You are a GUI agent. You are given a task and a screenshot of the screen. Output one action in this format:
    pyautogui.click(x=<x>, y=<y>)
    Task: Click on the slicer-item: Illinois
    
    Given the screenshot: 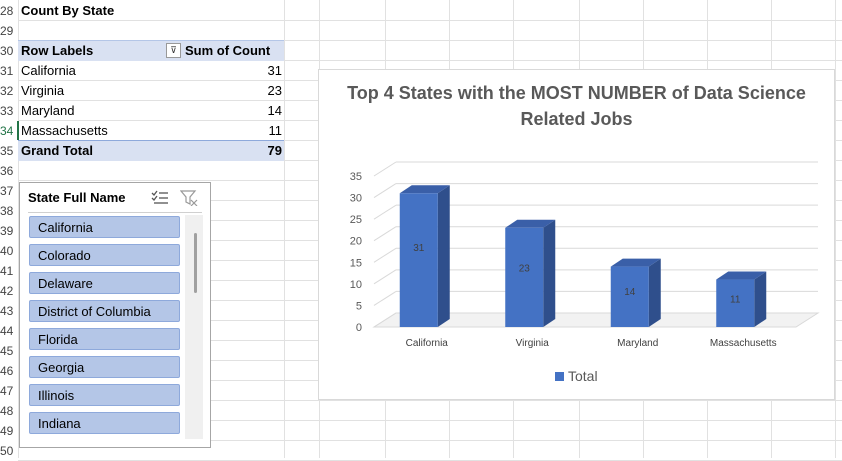 What is the action you would take?
    pyautogui.click(x=104, y=395)
    